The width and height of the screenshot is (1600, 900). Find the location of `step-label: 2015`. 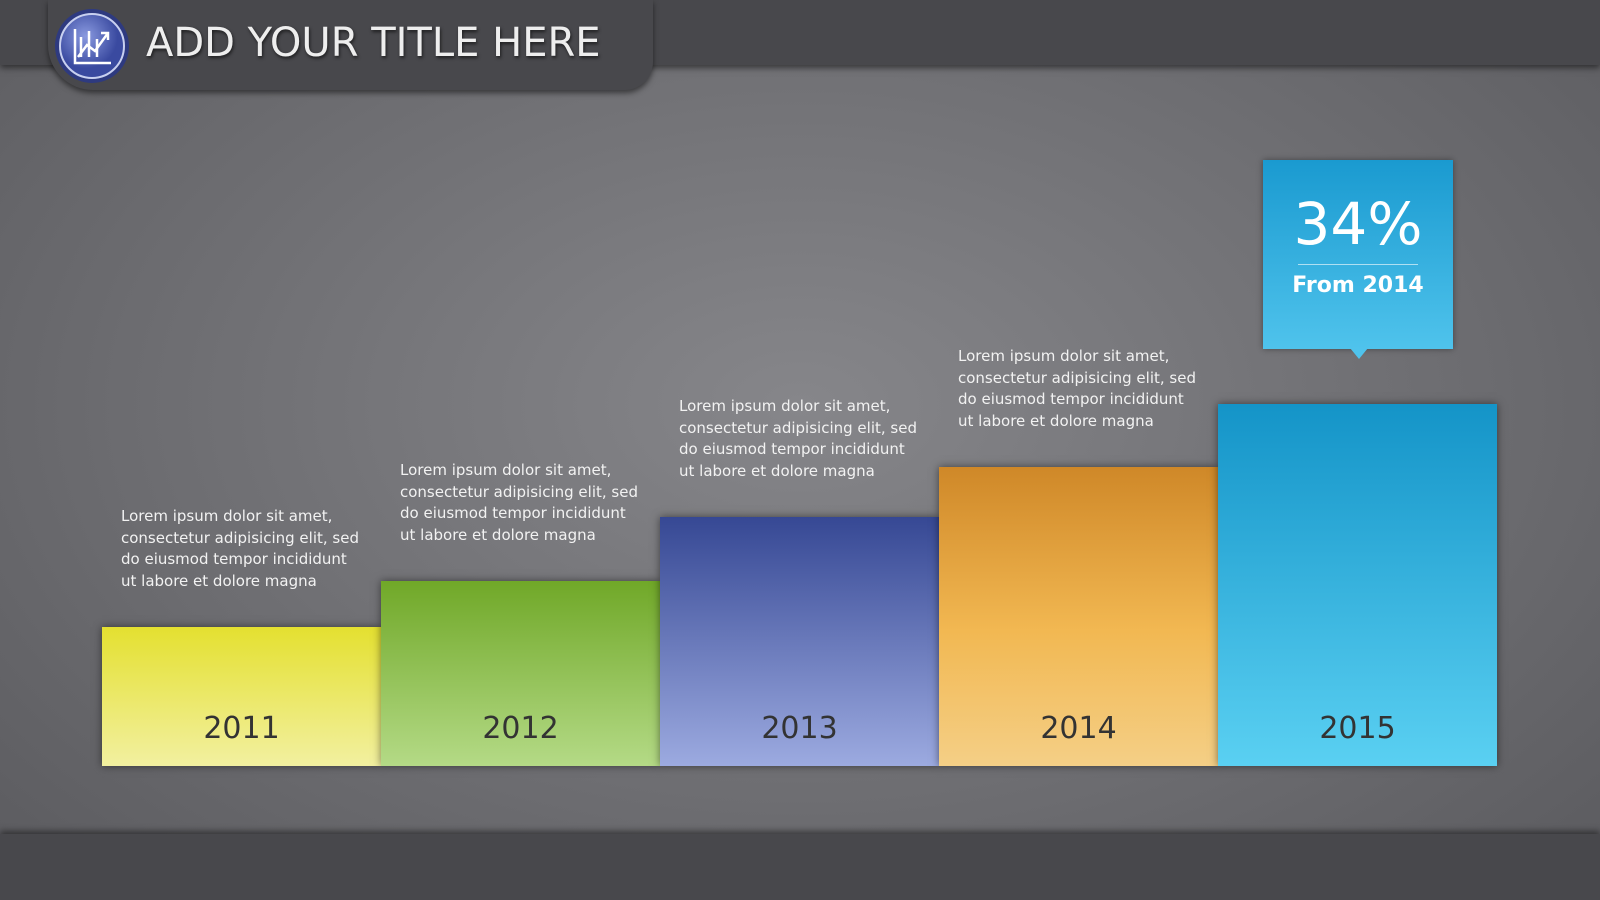

step-label: 2015 is located at coordinates (1357, 728).